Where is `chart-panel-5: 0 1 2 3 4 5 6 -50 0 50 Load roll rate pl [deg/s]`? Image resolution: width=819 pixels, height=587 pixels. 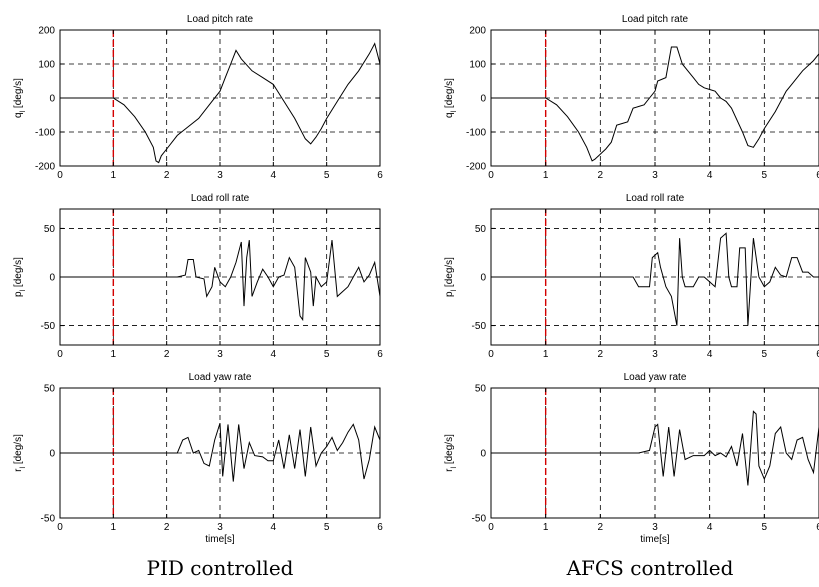
chart-panel-5: 0 1 2 3 4 5 6 -50 0 50 Load roll rate pl [deg/s] is located at coordinates (631, 276).